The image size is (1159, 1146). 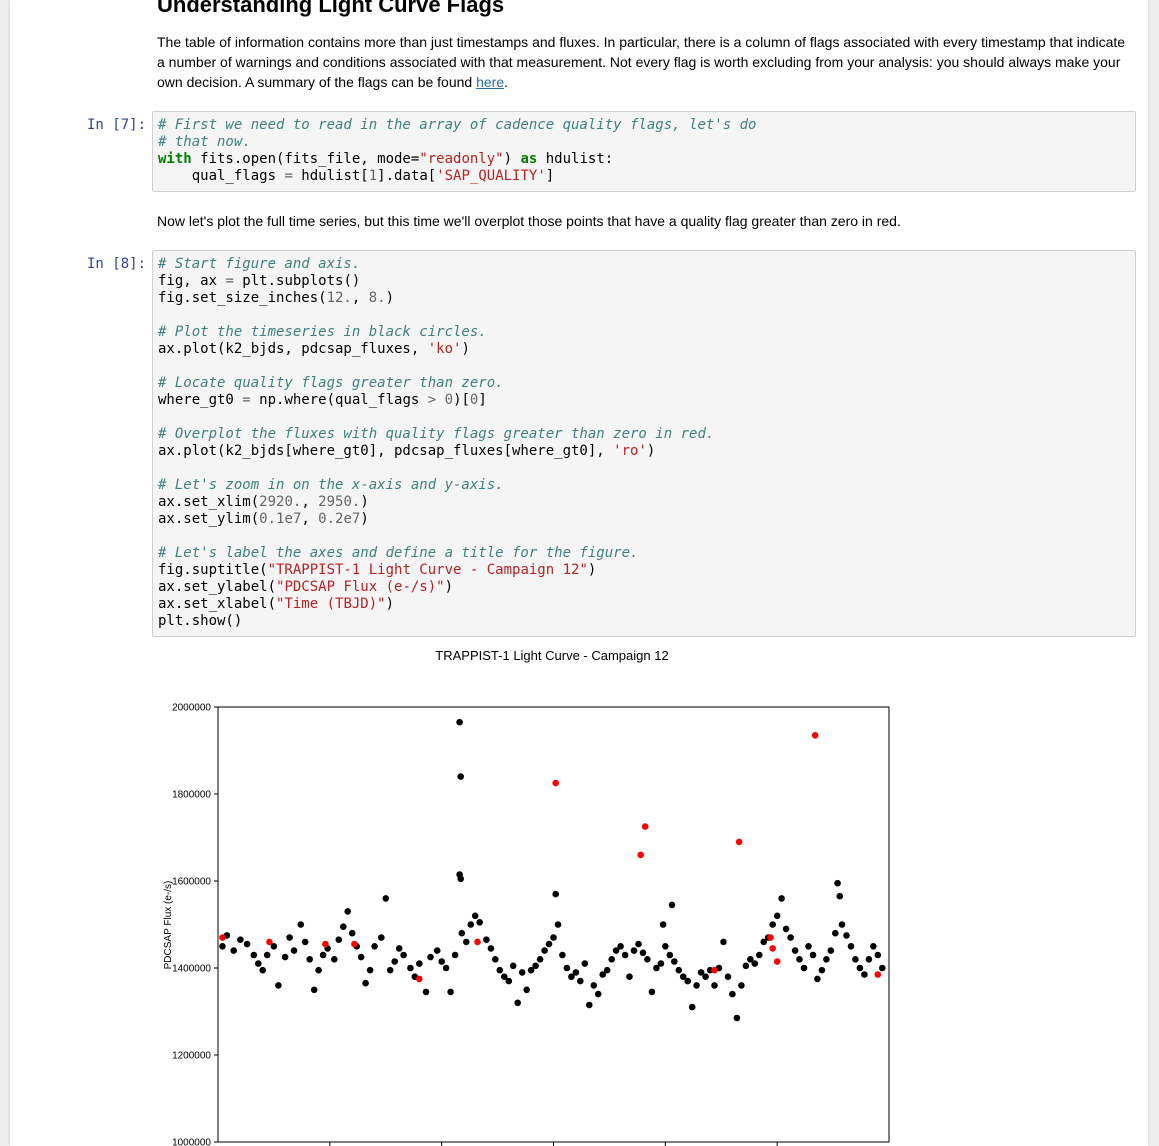 What do you see at coordinates (644, 417) in the screenshot?
I see `code-line` at bounding box center [644, 417].